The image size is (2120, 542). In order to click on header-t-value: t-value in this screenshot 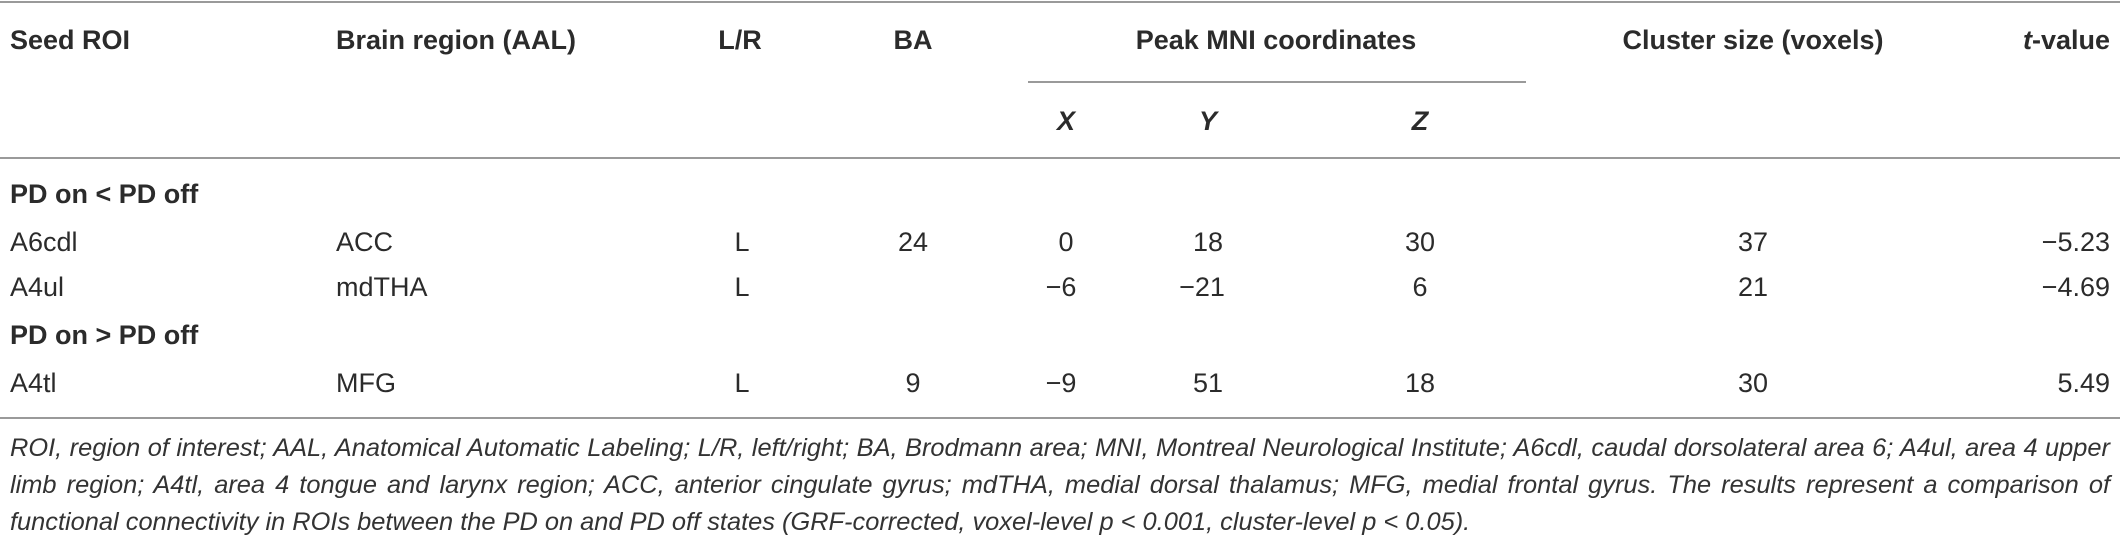, I will do `click(2066, 40)`.